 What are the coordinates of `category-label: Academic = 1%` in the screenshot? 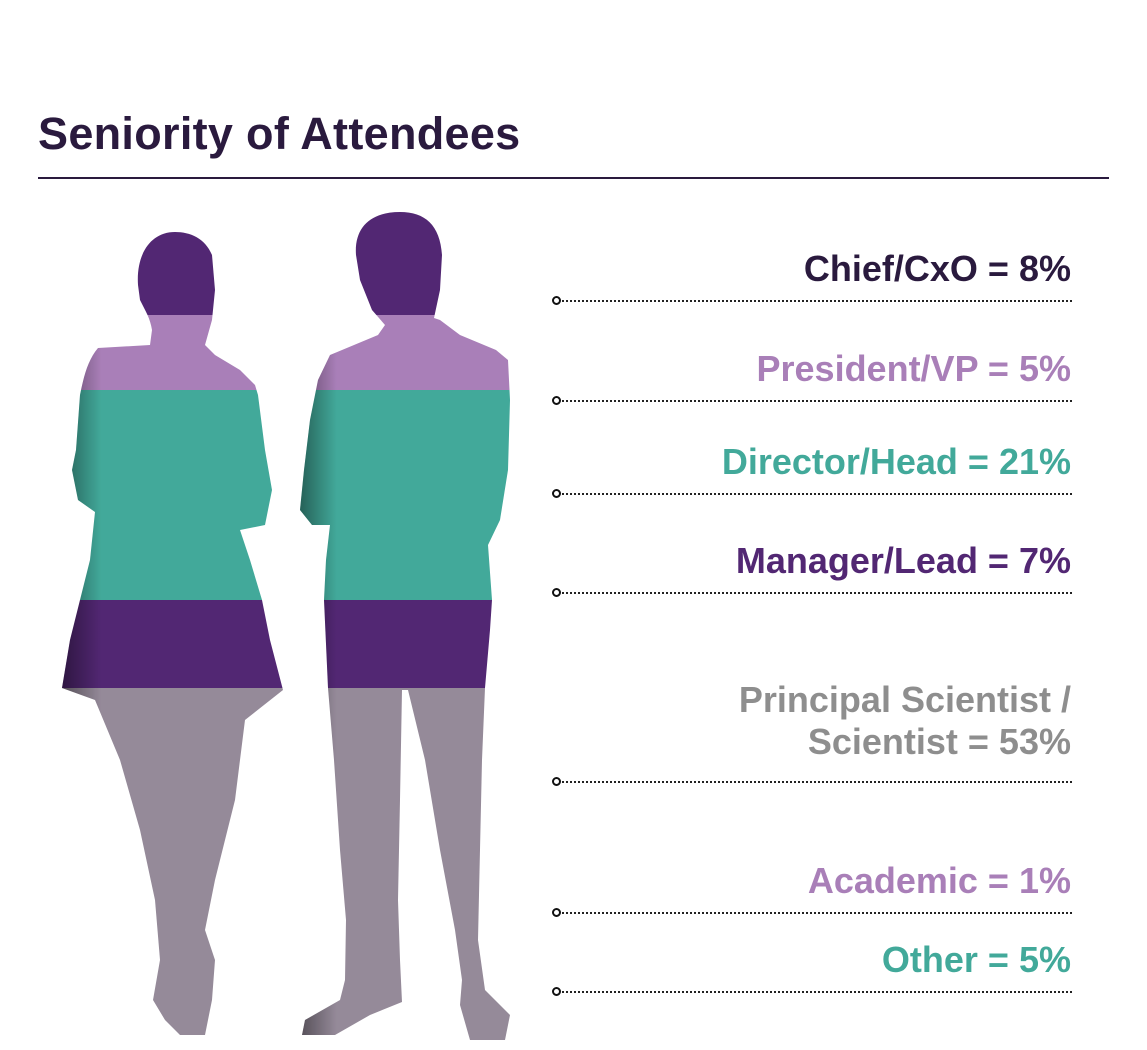 It's located at (939, 881).